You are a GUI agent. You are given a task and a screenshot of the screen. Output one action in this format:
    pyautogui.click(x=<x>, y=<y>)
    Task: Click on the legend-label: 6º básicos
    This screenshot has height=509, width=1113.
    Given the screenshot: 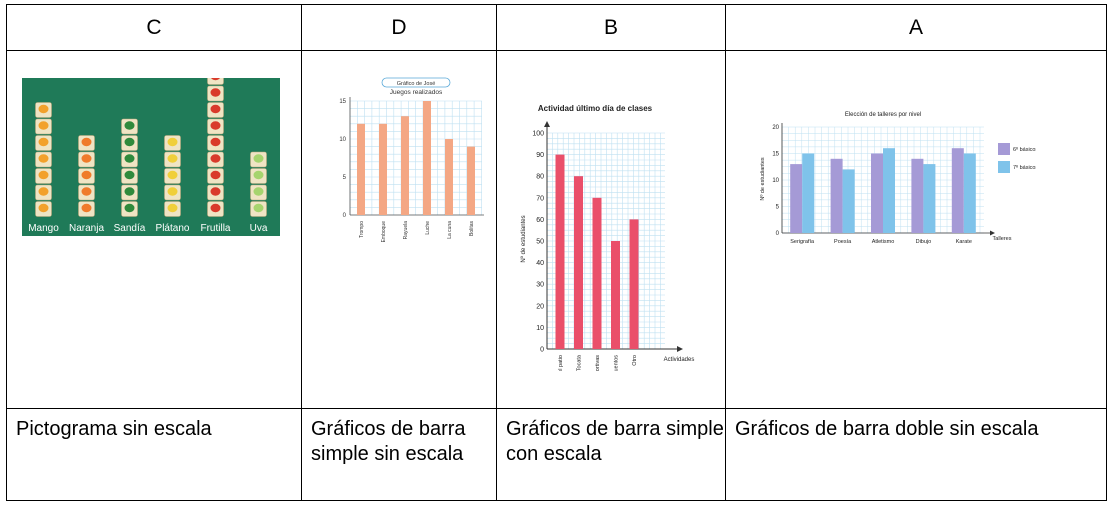 What is the action you would take?
    pyautogui.click(x=1024, y=149)
    